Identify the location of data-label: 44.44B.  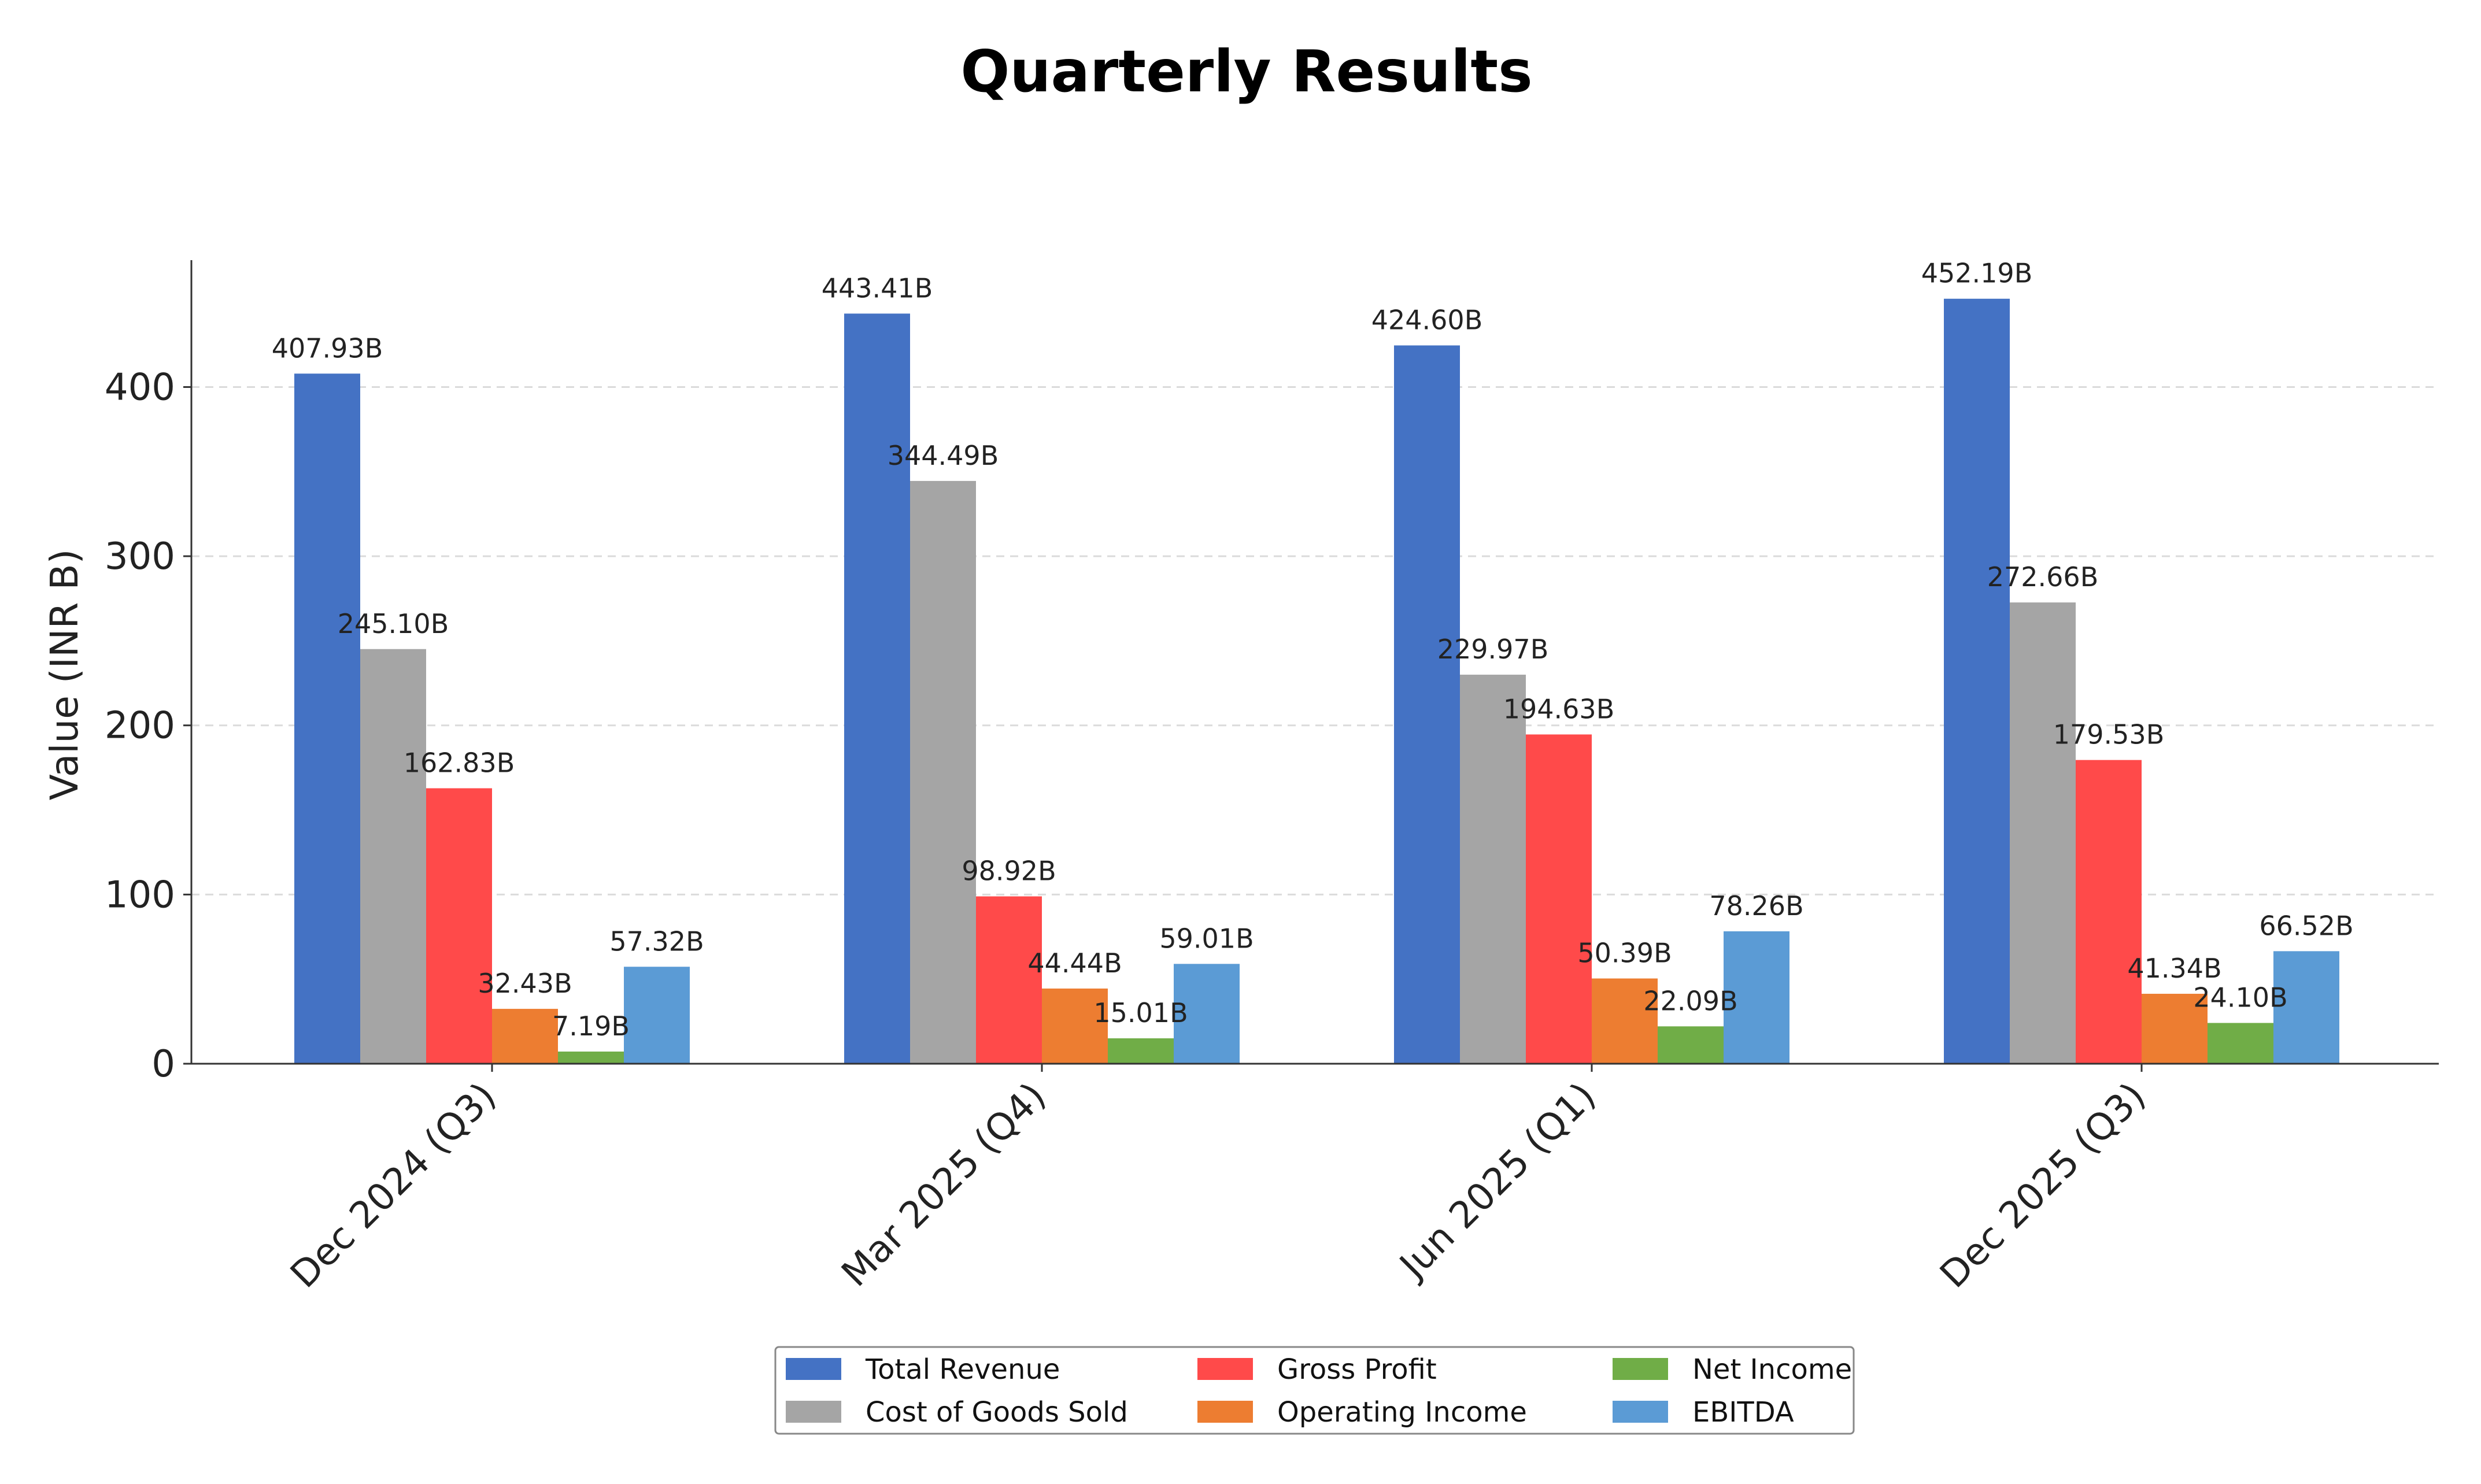
(1074, 963).